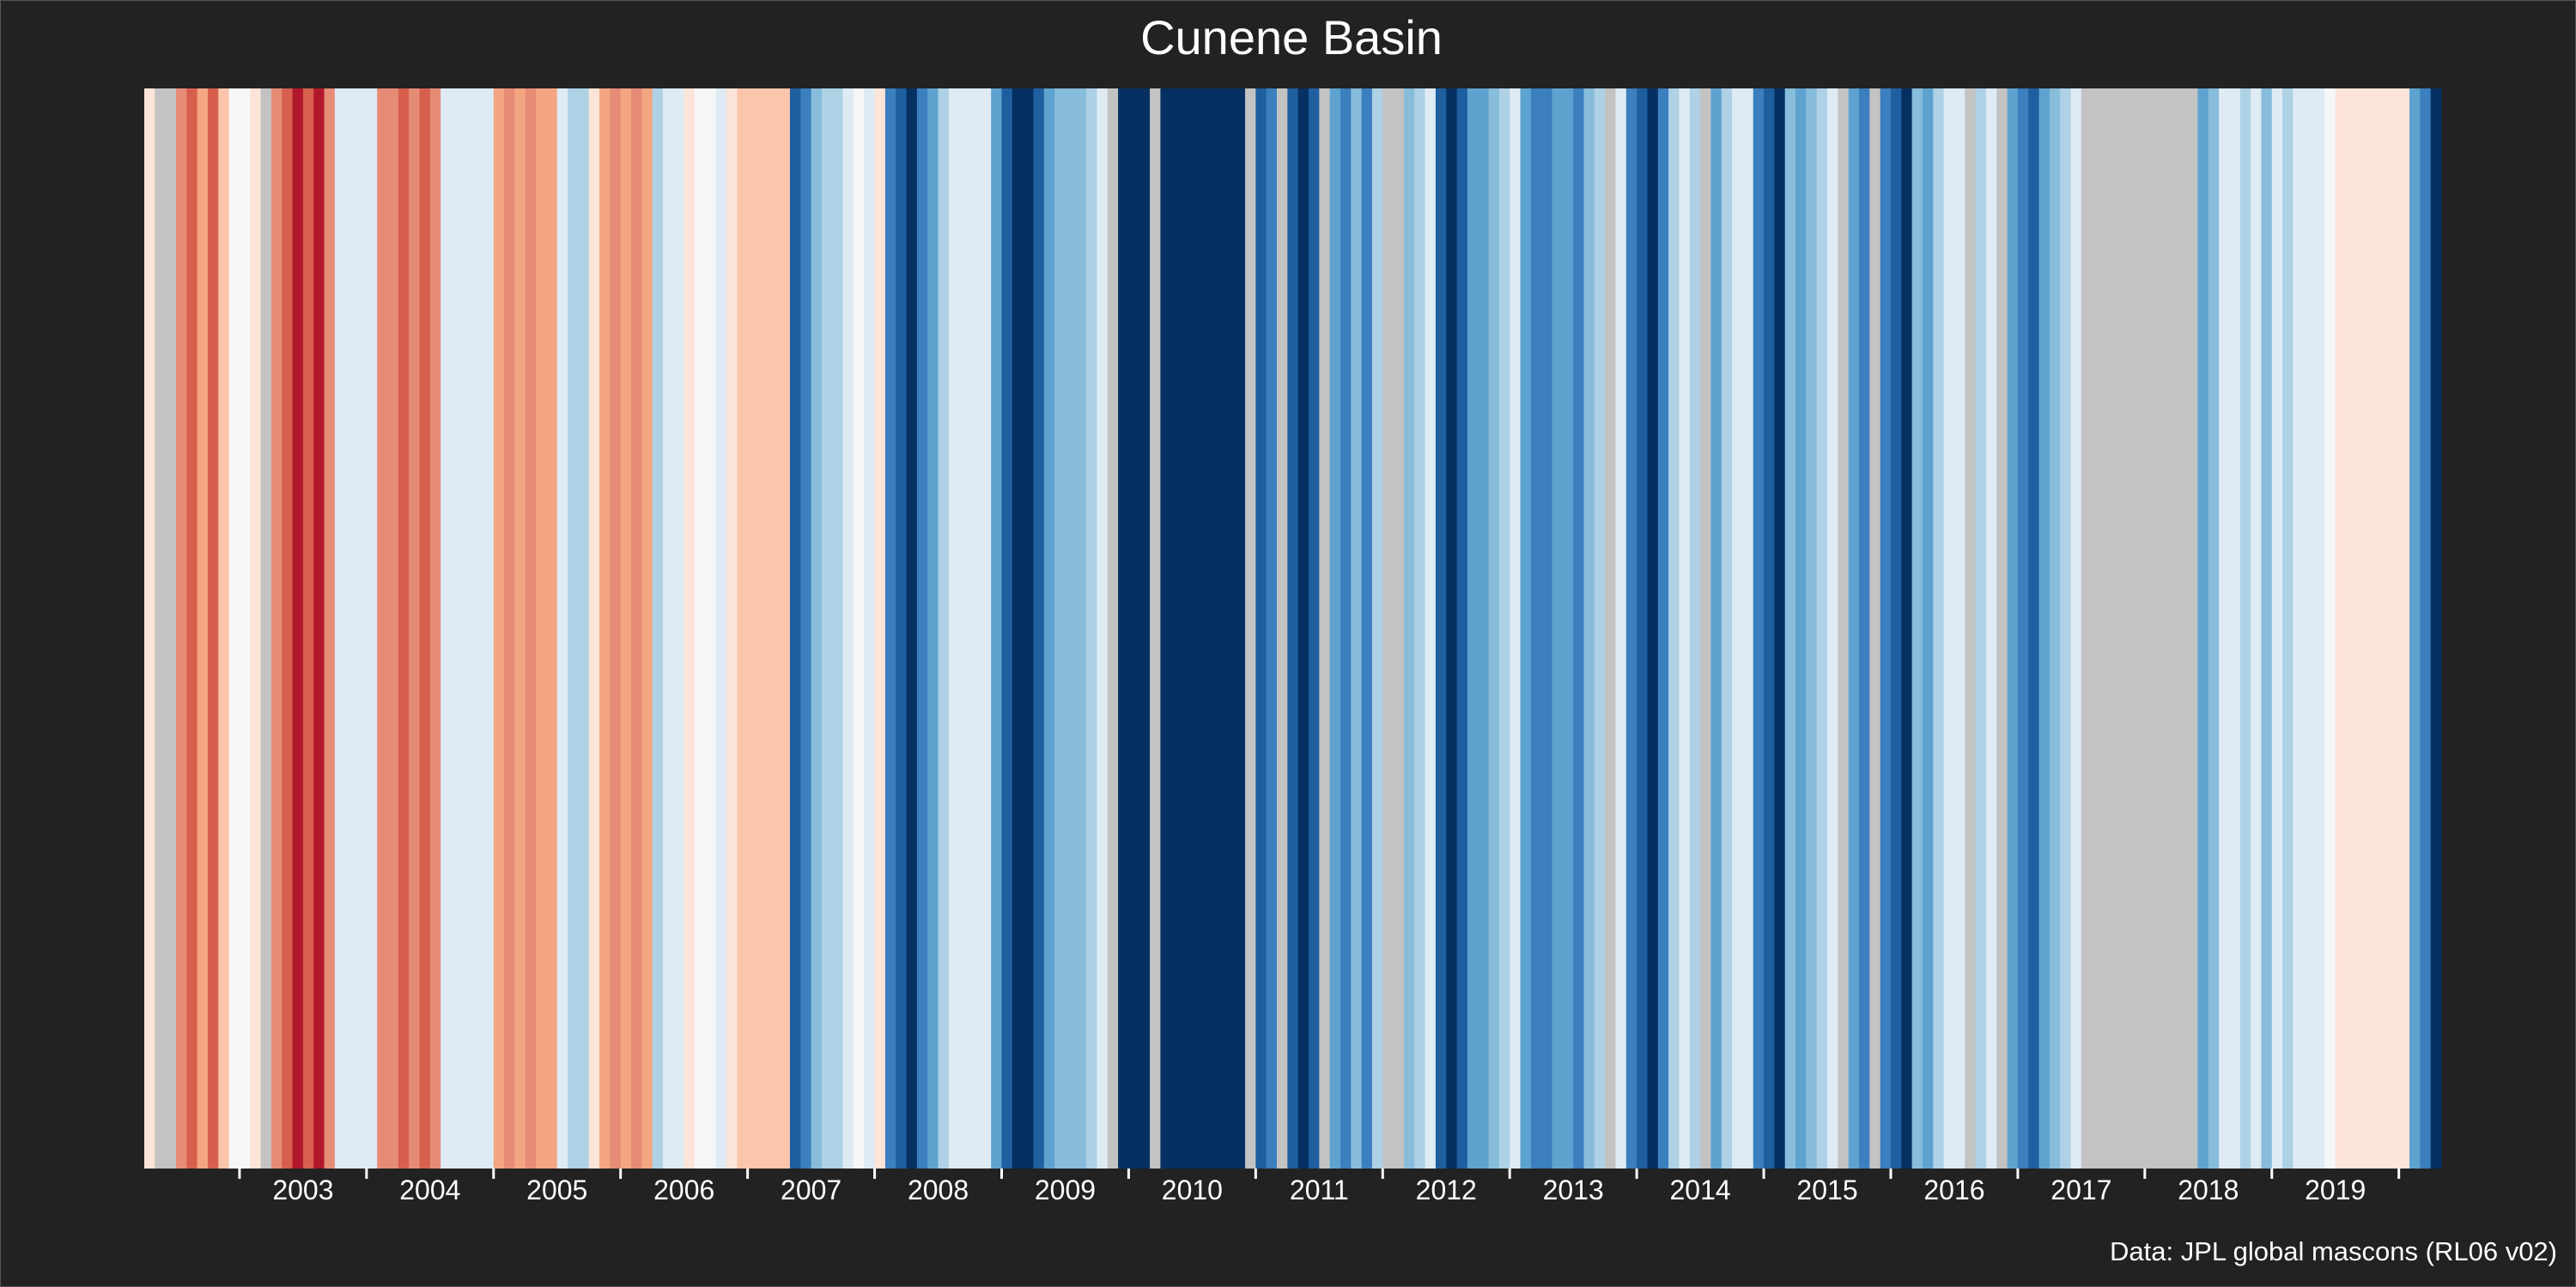  Describe the element at coordinates (811, 1190) in the screenshot. I see `x-tick-label: 2007` at that location.